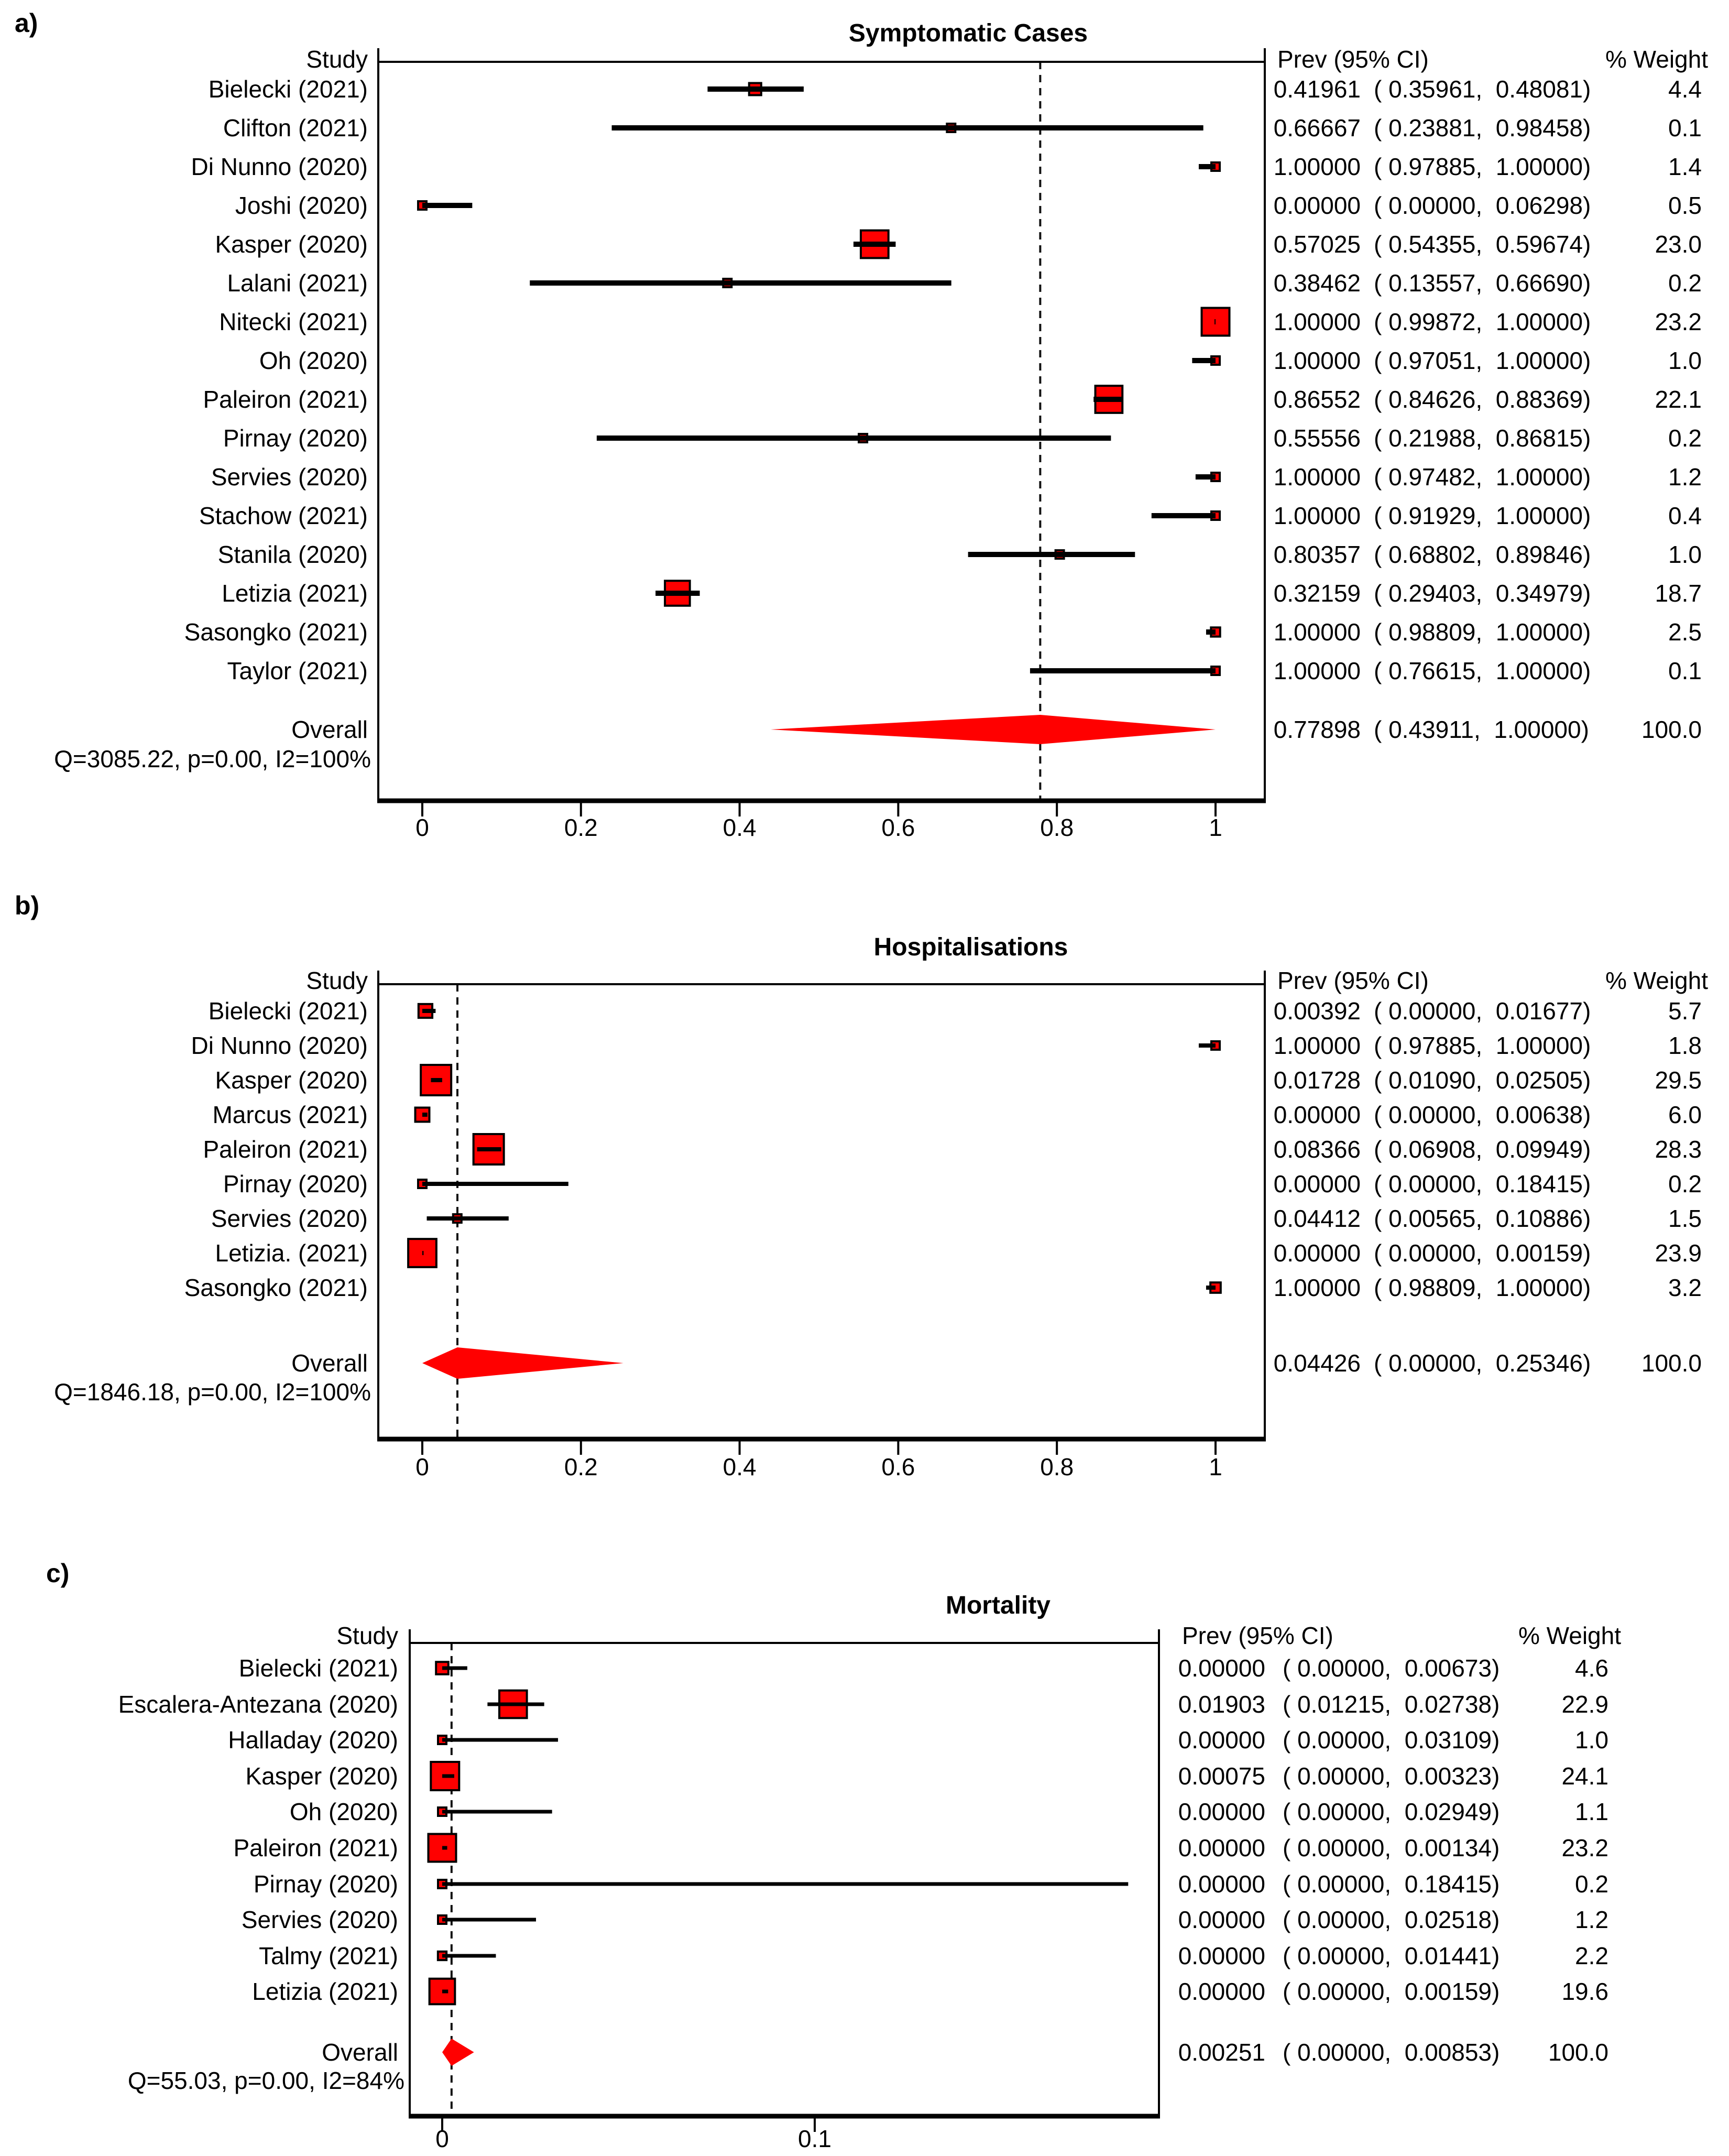  I want to click on ci-value: ( 0.00000, 0.01677), so click(1482, 1011).